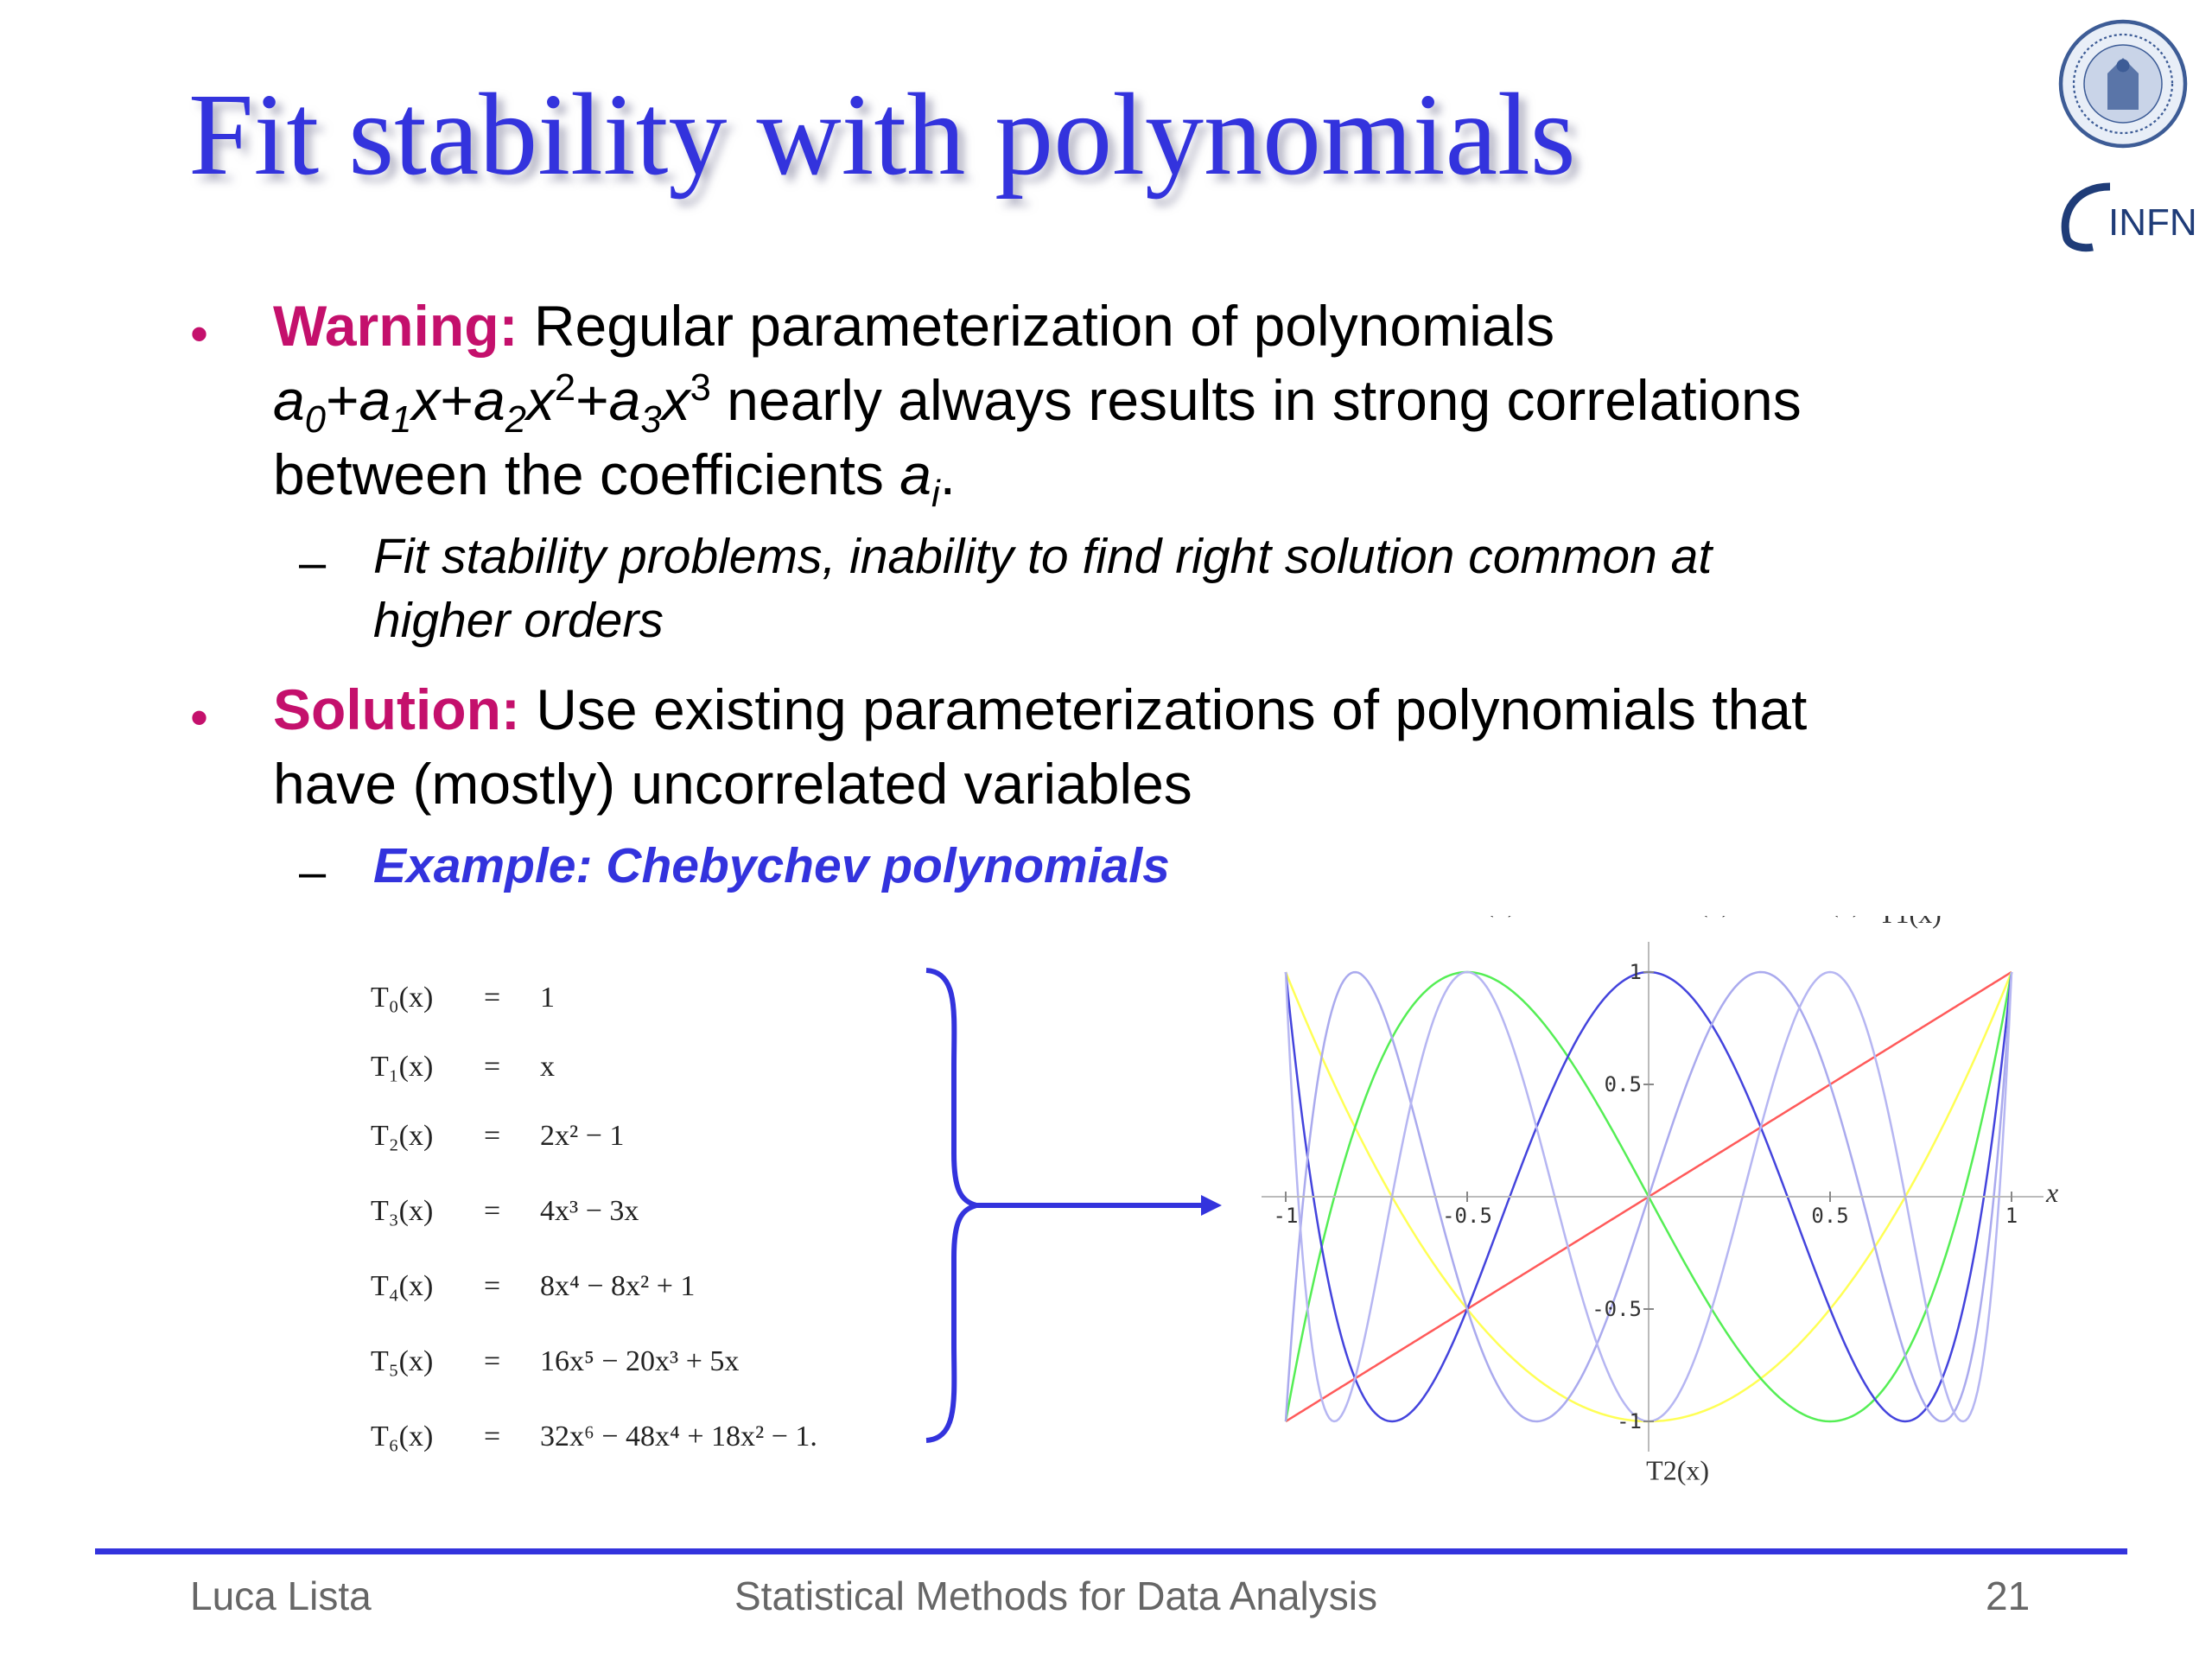 The image size is (2212, 1659). Describe the element at coordinates (1036, 326) in the screenshot. I see `warning-text-1: Regular parameterization of polynomials` at that location.